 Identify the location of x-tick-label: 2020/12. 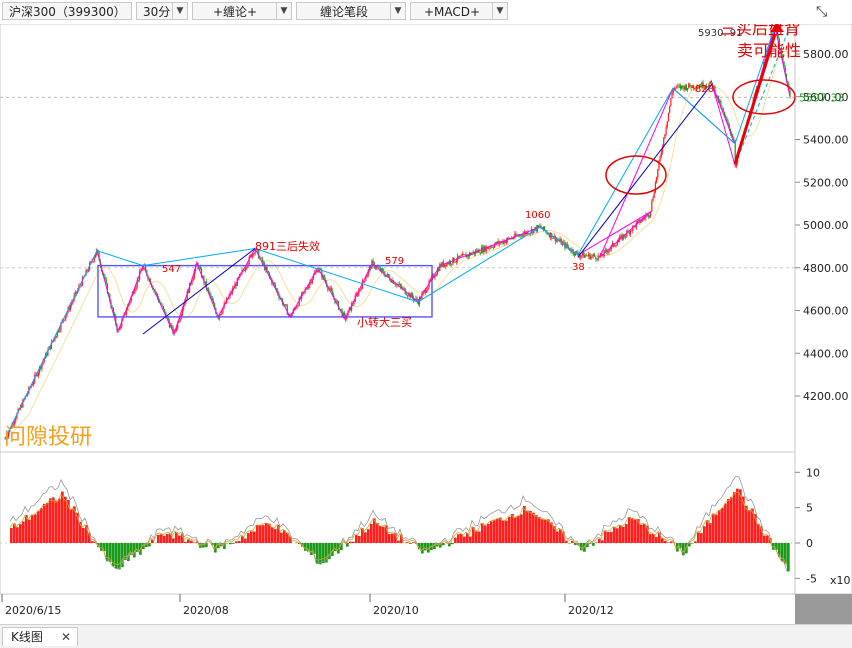
(591, 610).